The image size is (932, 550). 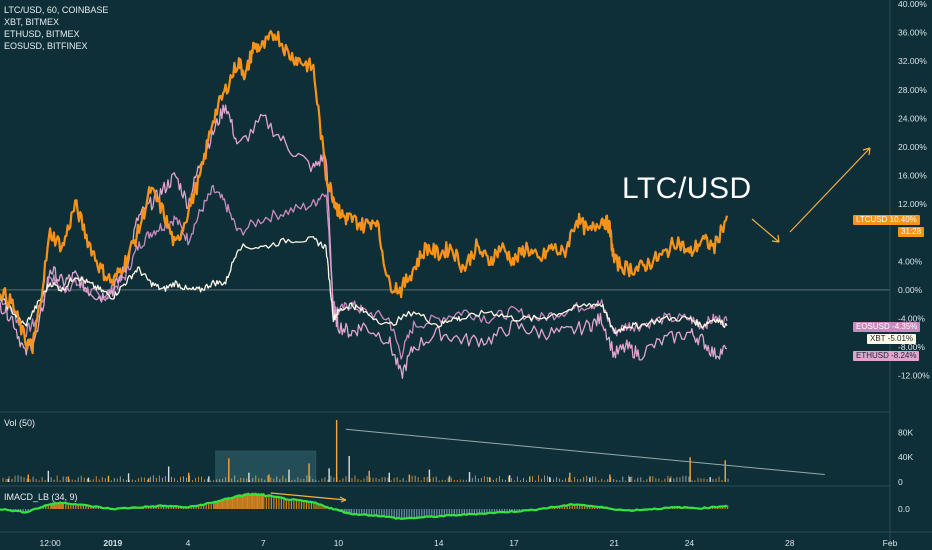 I want to click on volume-pane, so click(x=413, y=451).